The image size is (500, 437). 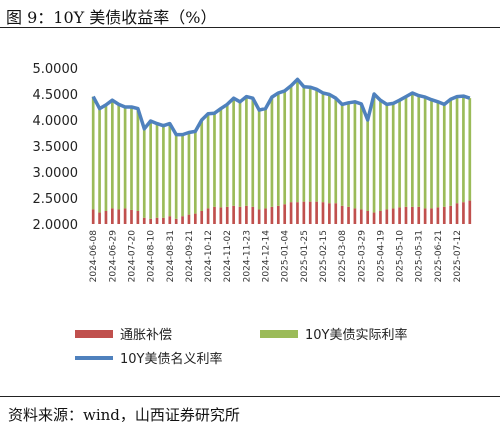 What do you see at coordinates (94, 334) in the screenshot?
I see `legend-swatch-inflation` at bounding box center [94, 334].